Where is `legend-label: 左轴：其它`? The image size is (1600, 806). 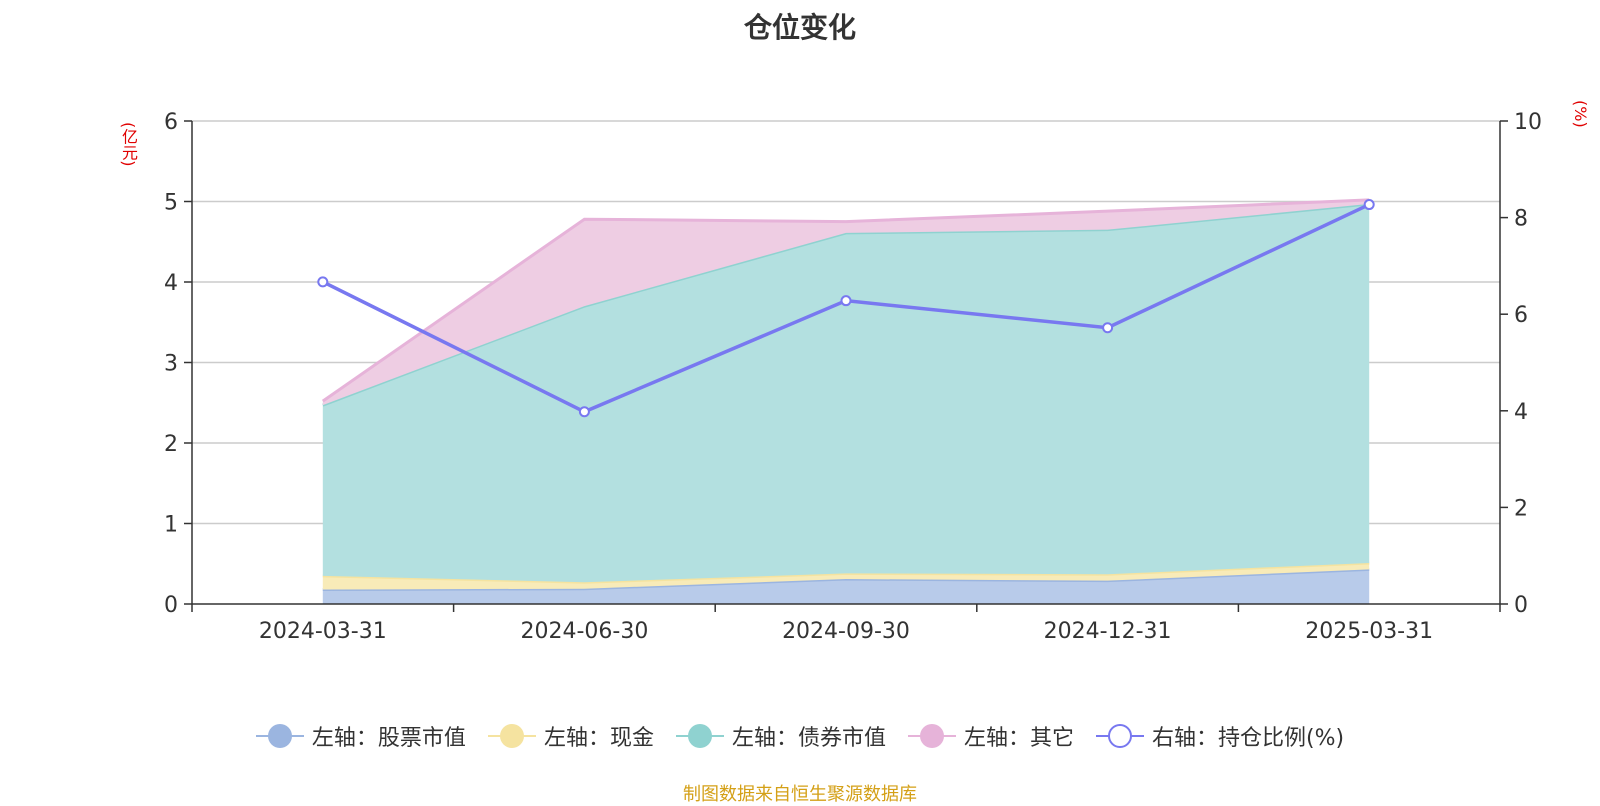 legend-label: 左轴：其它 is located at coordinates (1018, 738).